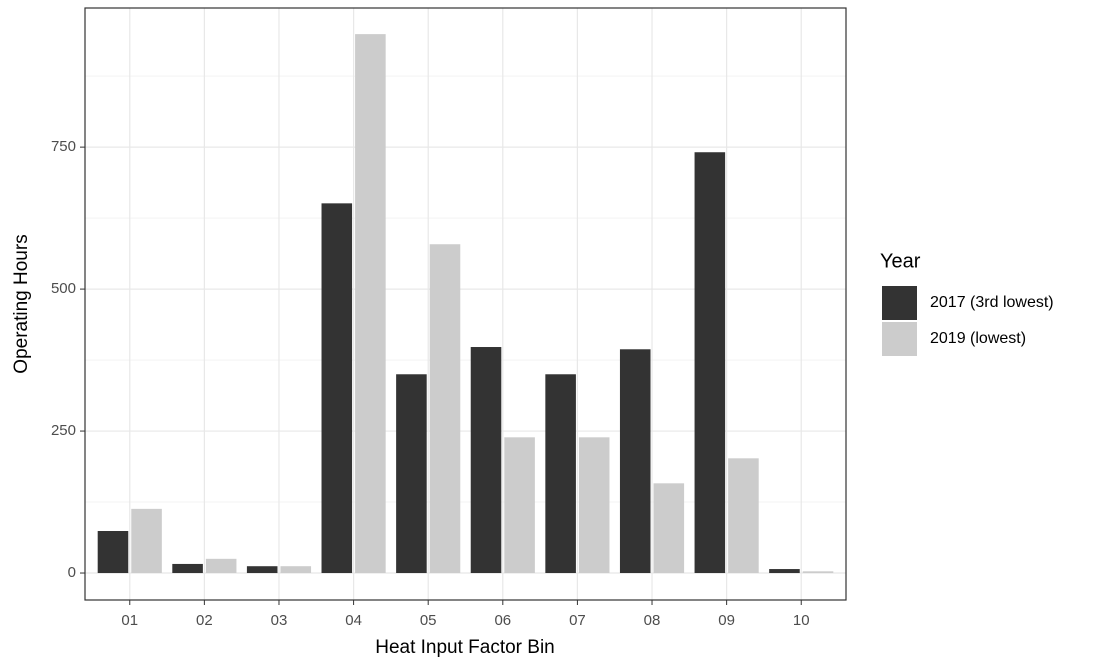 This screenshot has height=666, width=1097. I want to click on x-tick-label: 06, so click(502, 620).